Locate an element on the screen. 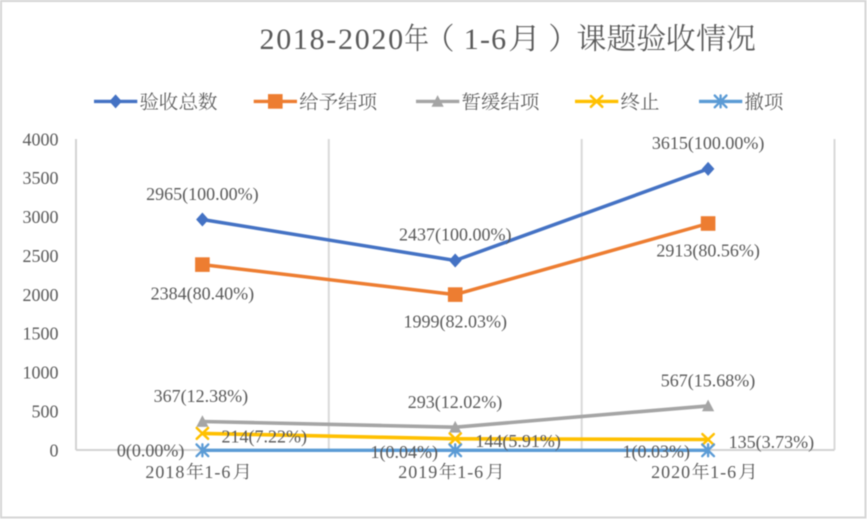 This screenshot has width=867, height=522. svg-text: 4000 is located at coordinates (41, 139).